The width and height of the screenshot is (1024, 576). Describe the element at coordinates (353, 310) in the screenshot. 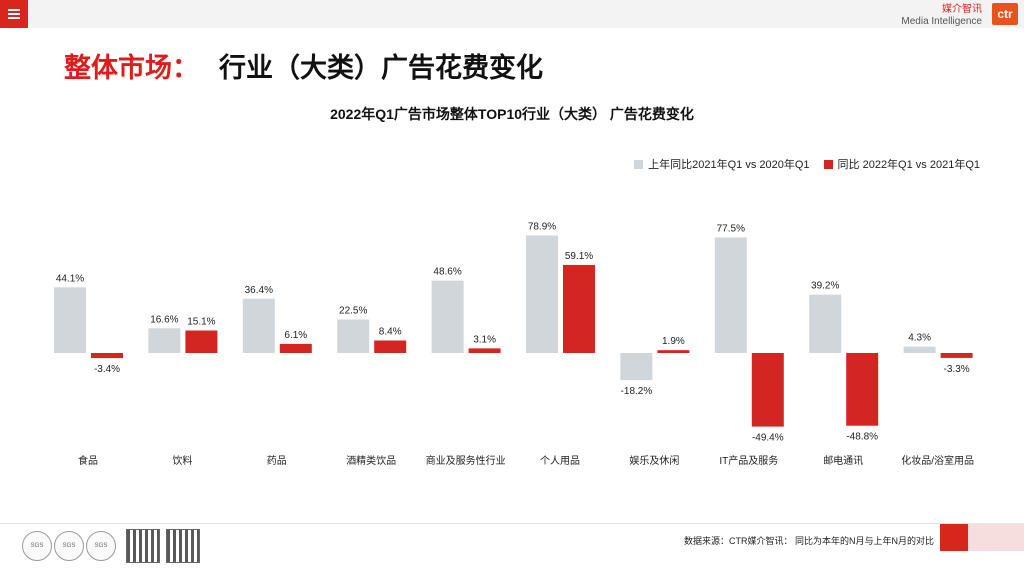

I see `data-label-prev-3: 22.5%` at that location.